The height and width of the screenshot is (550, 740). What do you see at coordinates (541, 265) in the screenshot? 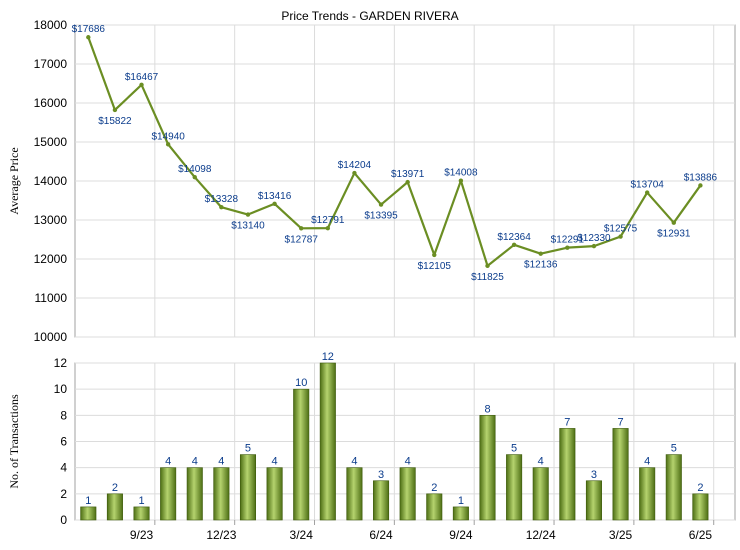
I see `price-data-label: $12136` at bounding box center [541, 265].